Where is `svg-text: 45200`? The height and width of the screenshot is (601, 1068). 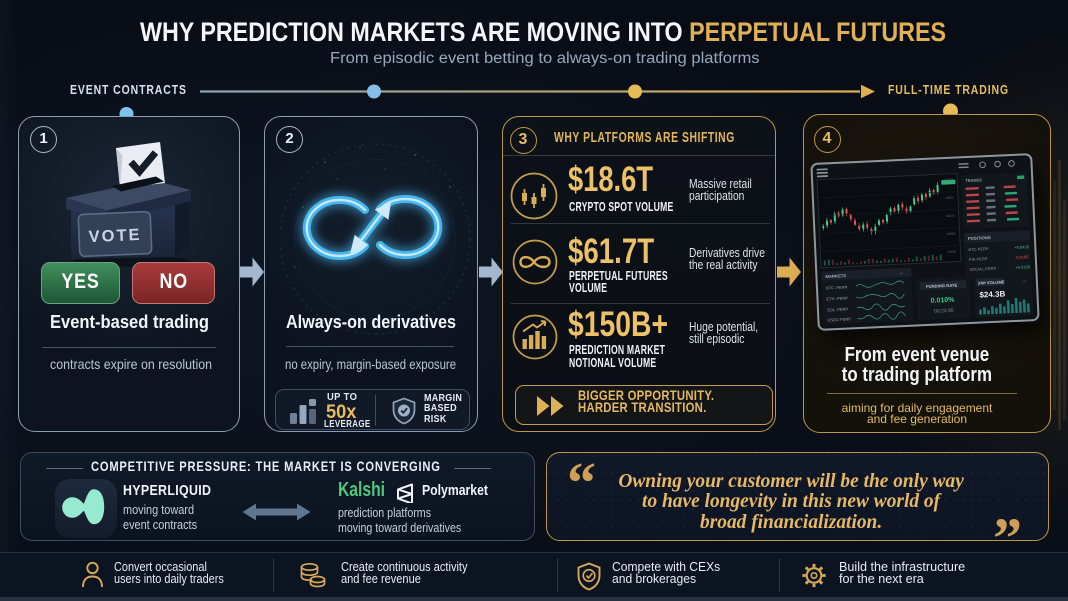
svg-text: 45200 is located at coordinates (948, 180).